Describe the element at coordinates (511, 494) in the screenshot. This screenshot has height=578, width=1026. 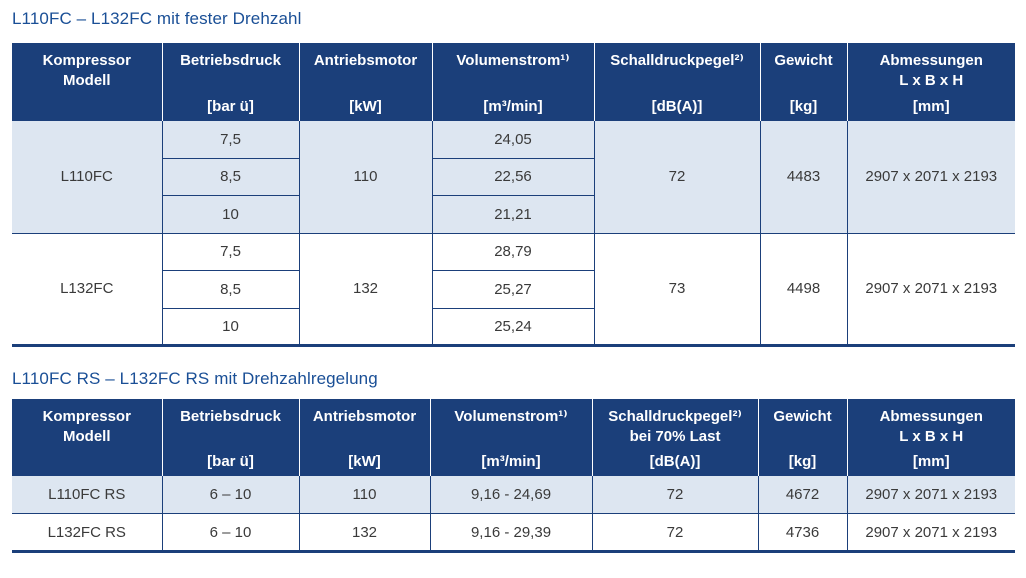
I see `flow-cell: 9,16 - 24,69` at that location.